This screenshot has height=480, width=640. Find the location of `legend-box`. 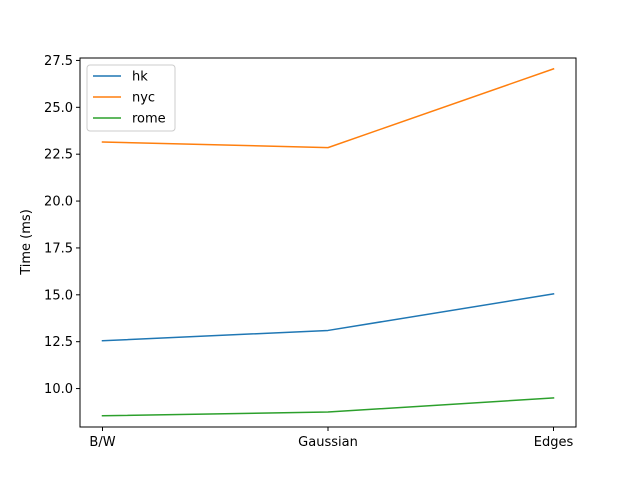

legend-box is located at coordinates (131, 98).